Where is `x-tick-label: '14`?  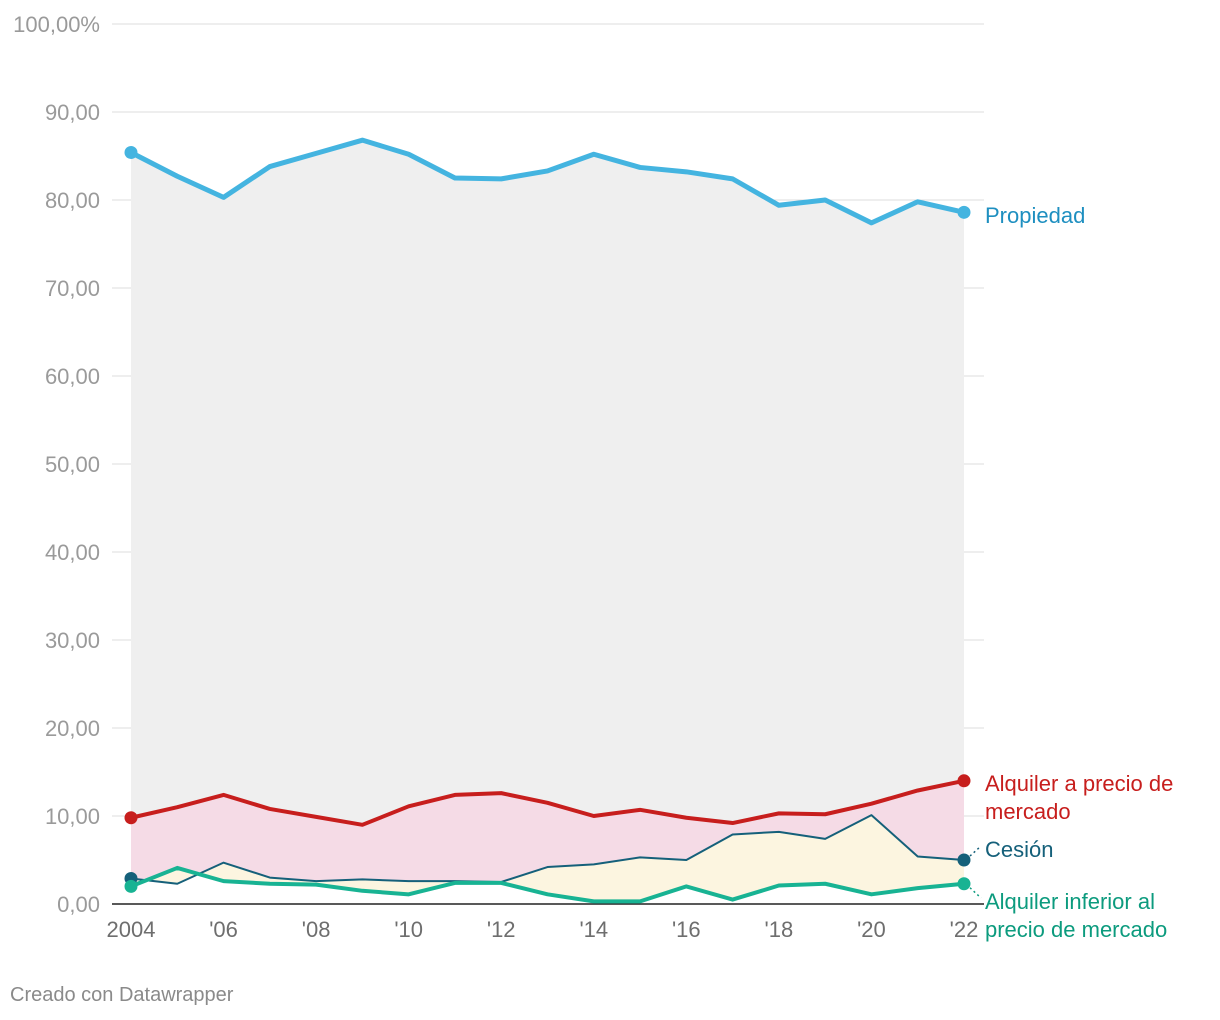 x-tick-label: '14 is located at coordinates (593, 929).